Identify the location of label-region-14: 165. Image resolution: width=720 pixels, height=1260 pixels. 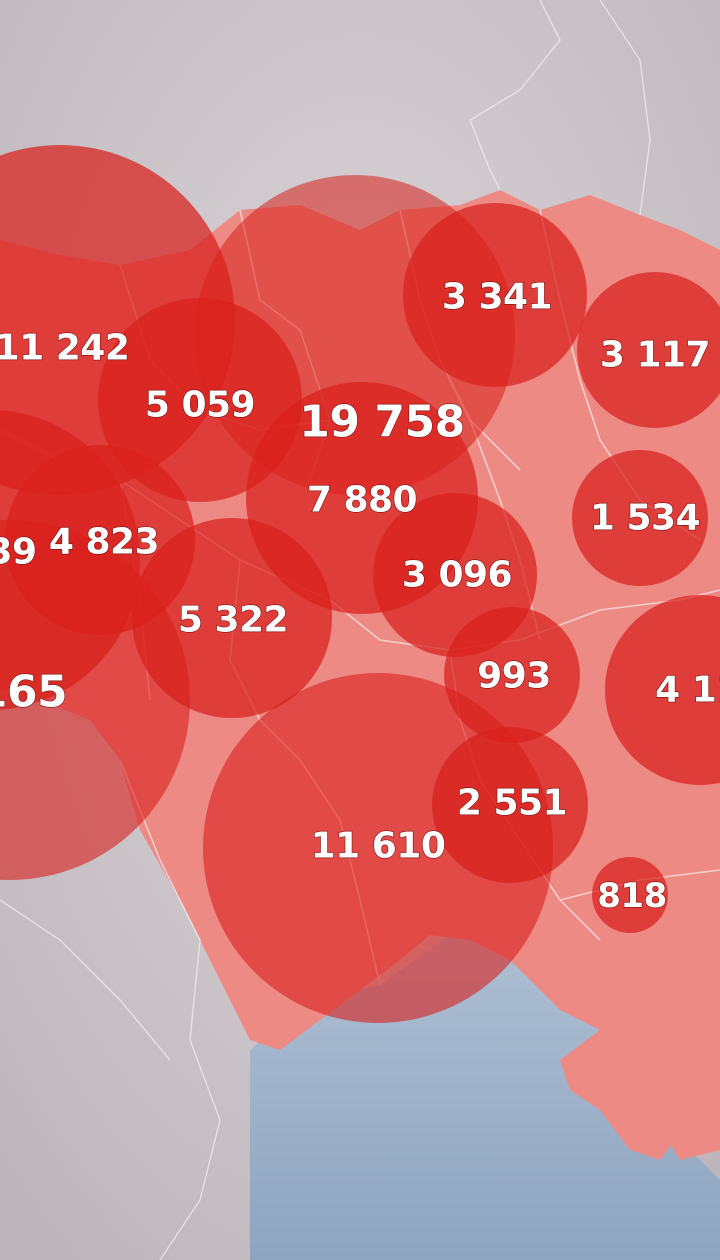
(33, 692).